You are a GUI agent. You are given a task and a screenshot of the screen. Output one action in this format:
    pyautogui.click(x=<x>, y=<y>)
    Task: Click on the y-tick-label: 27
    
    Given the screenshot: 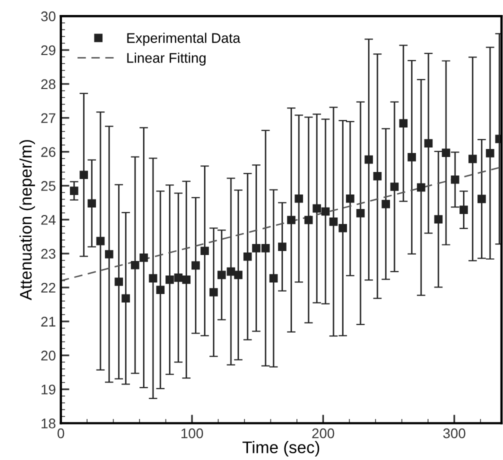 What is the action you would take?
    pyautogui.click(x=48, y=118)
    